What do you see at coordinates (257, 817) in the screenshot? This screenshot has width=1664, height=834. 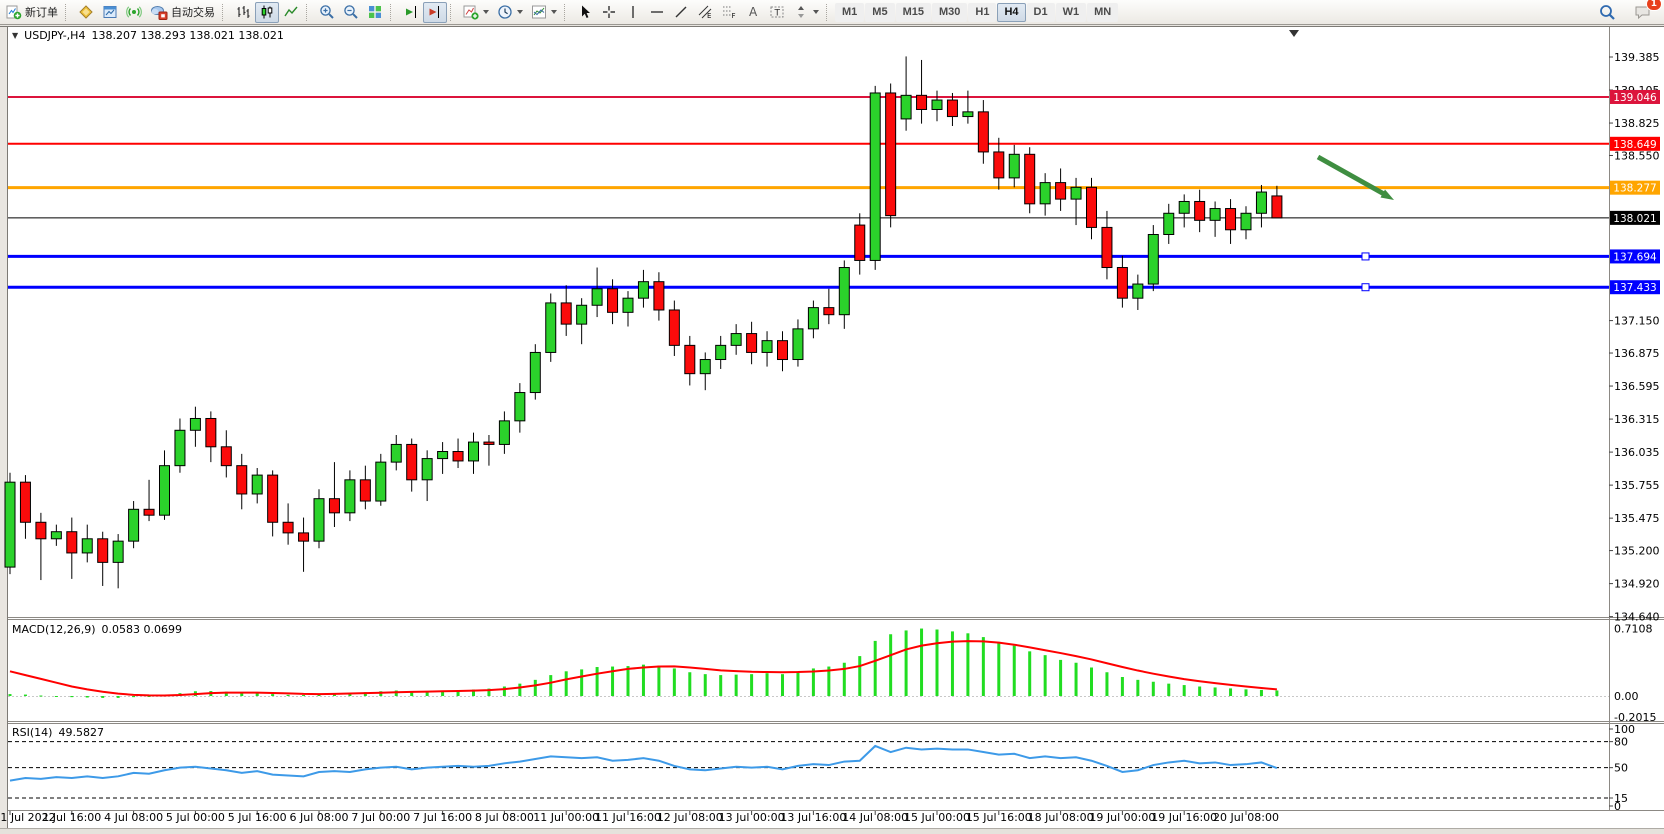 I see `time-axis-label: 5 Jul 16:00` at bounding box center [257, 817].